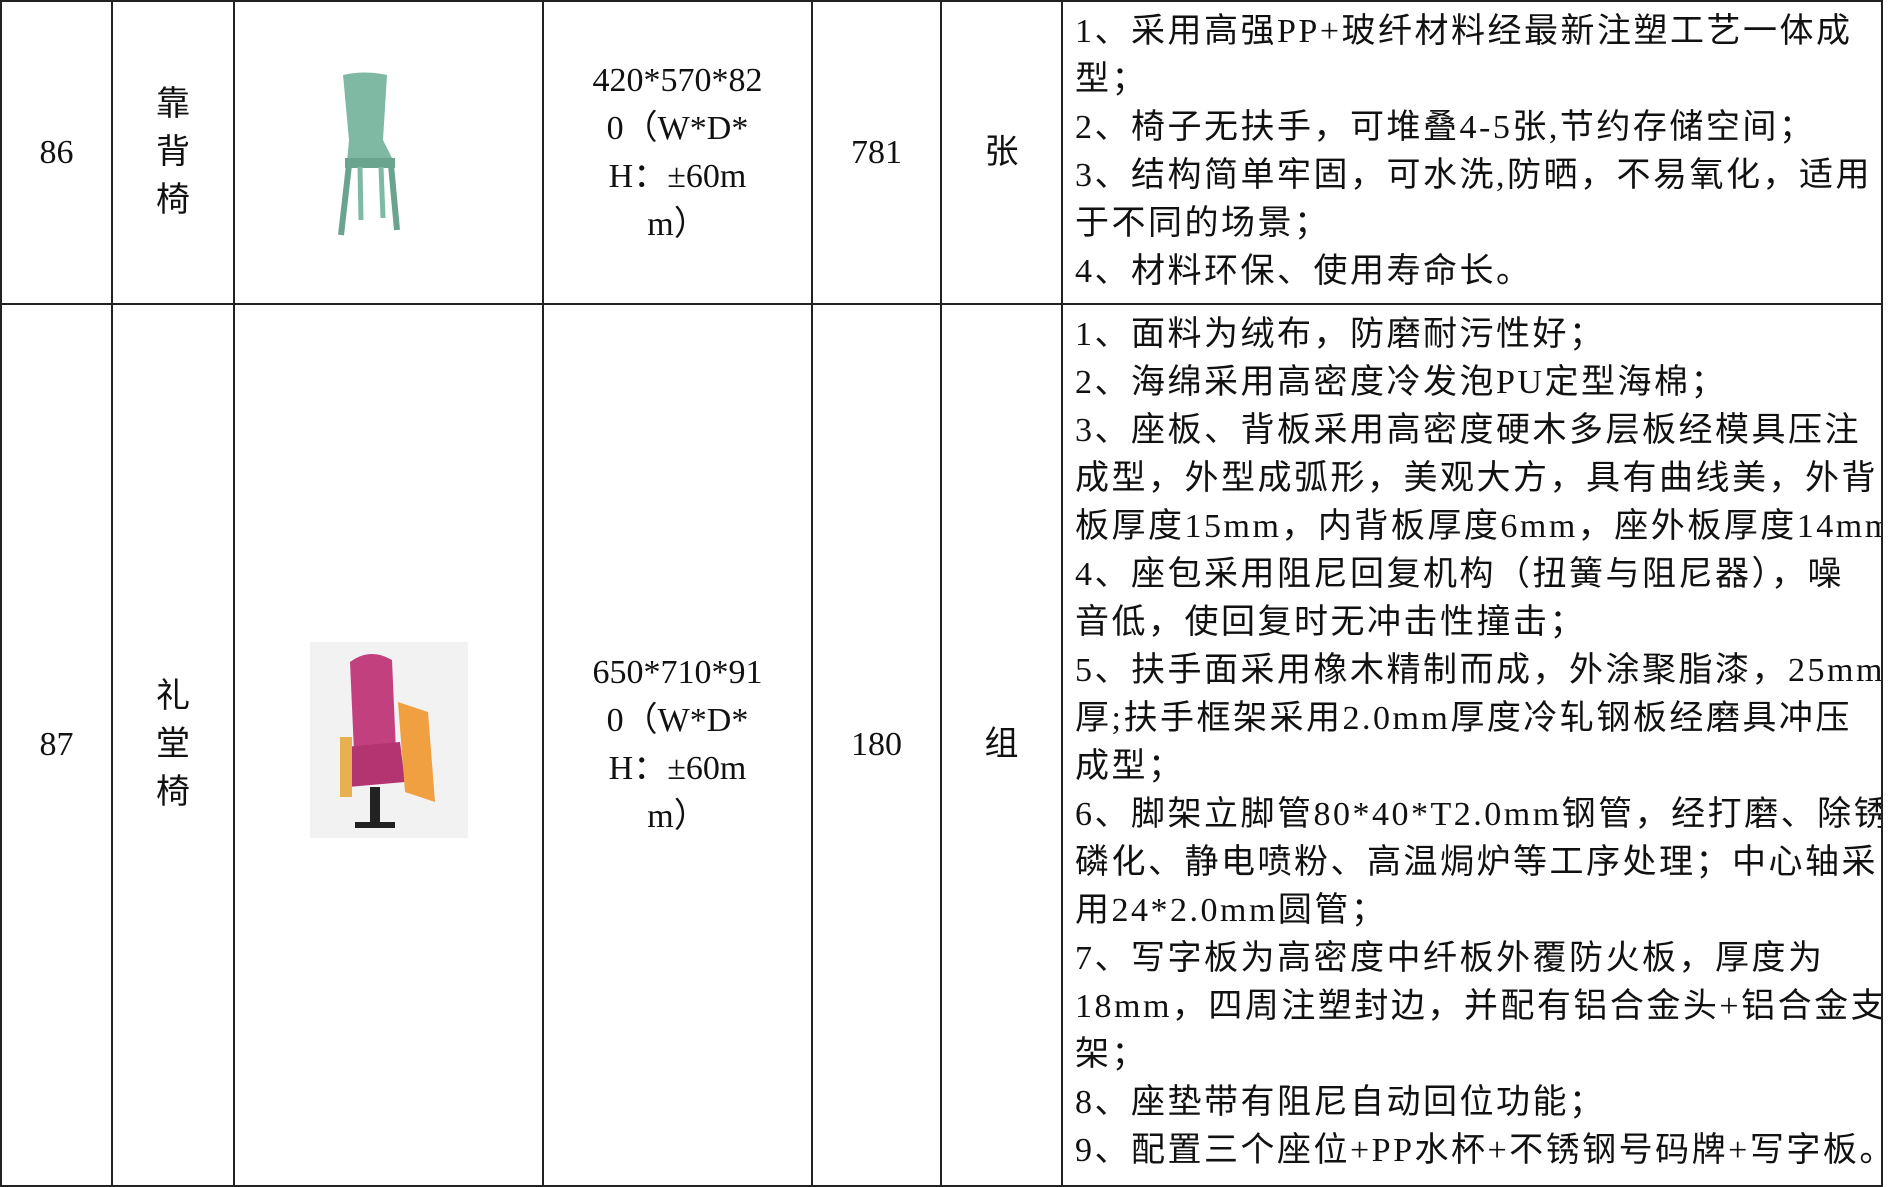 The image size is (1890, 1187). Describe the element at coordinates (677, 745) in the screenshot. I see `item-size: 650*710*910（W*D*H：±60mm）` at that location.